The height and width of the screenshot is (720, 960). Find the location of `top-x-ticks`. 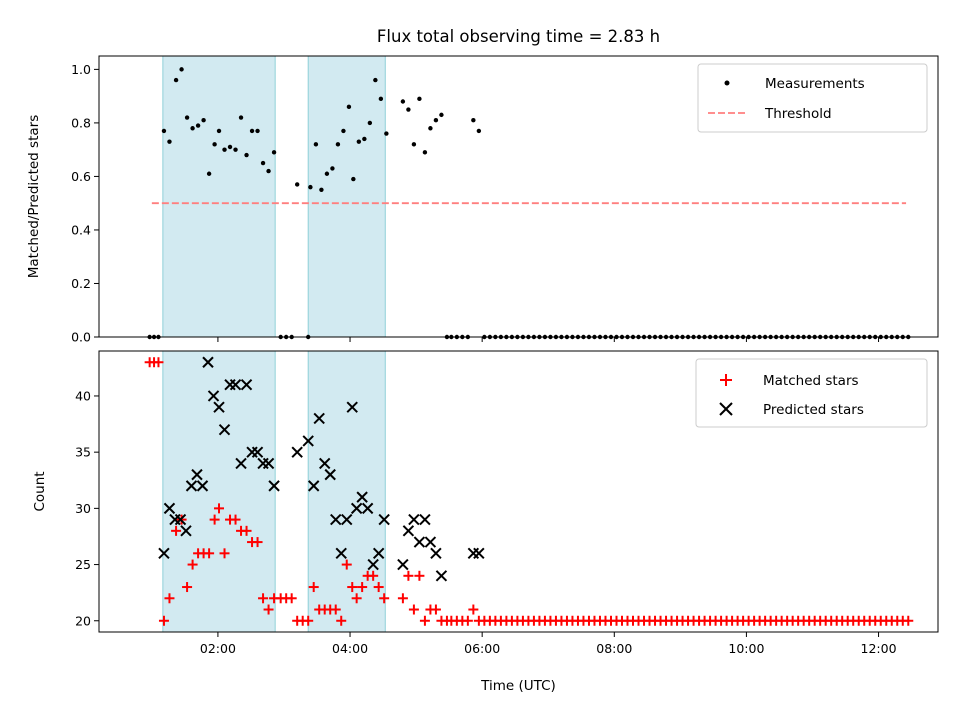

top-x-ticks is located at coordinates (548, 339).